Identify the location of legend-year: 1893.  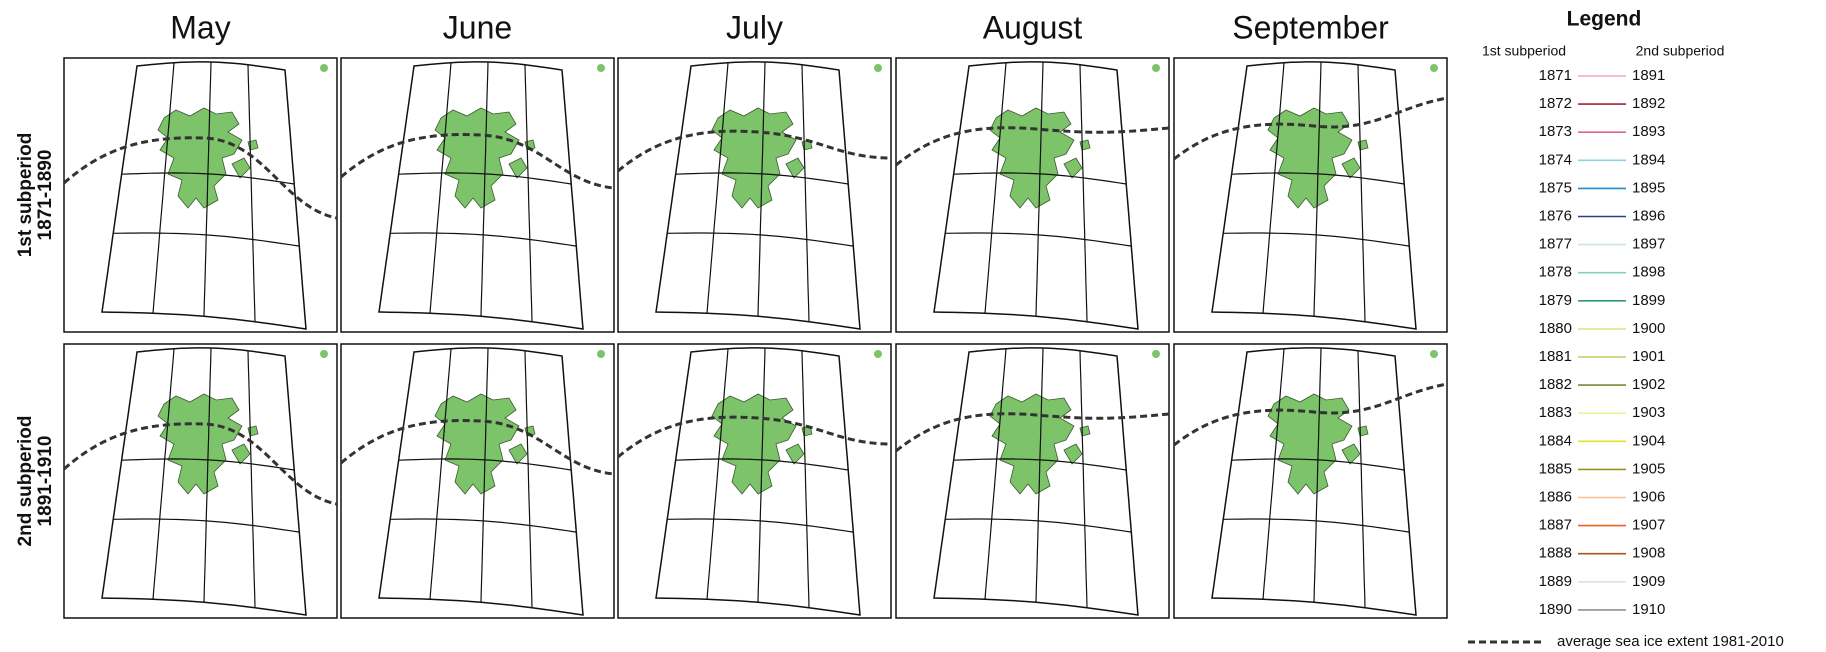
(1648, 131).